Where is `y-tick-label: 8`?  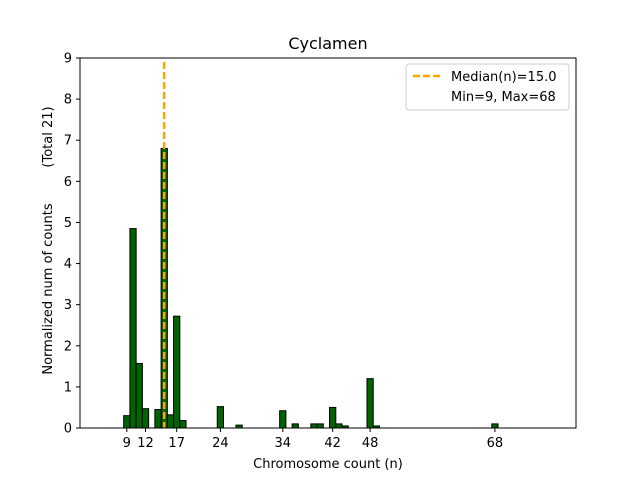 y-tick-label: 8 is located at coordinates (68, 100).